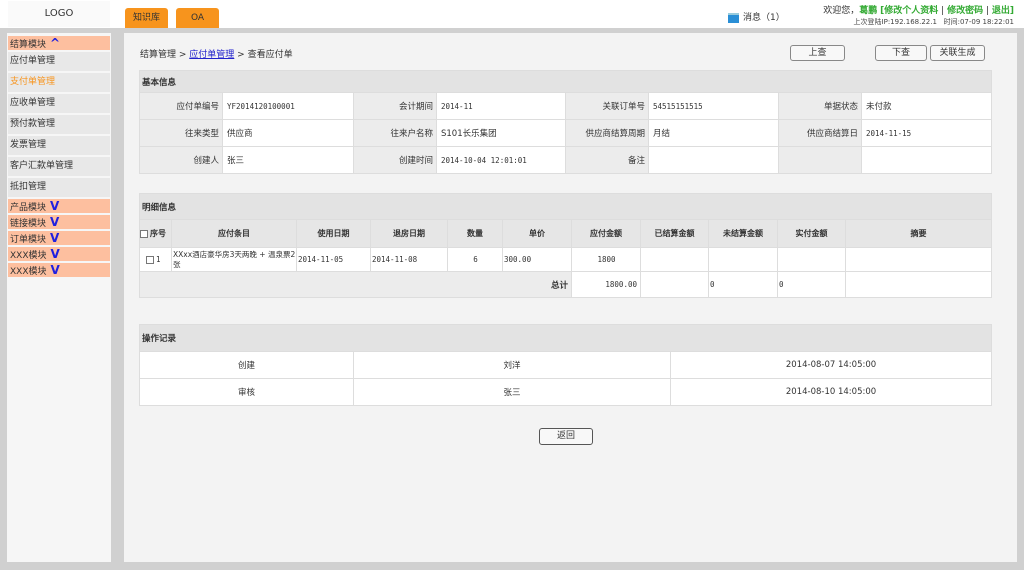  I want to click on column-header-label: 单价, so click(537, 233).